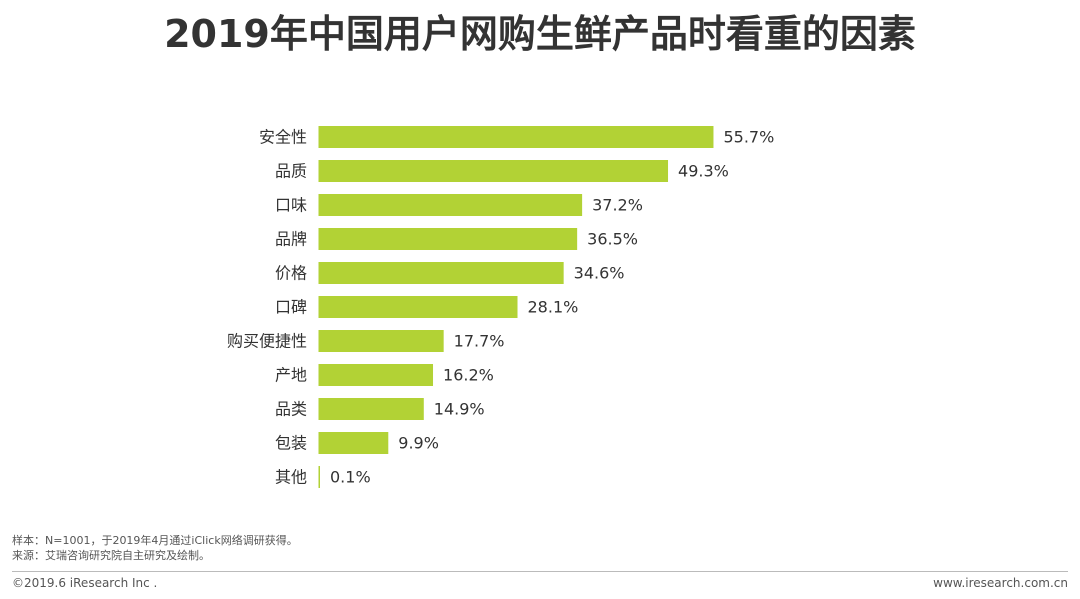 Image resolution: width=1080 pixels, height=599 pixels. What do you see at coordinates (85, 583) in the screenshot?
I see `copyright-text: ©2019.6 iResearch Inc .` at bounding box center [85, 583].